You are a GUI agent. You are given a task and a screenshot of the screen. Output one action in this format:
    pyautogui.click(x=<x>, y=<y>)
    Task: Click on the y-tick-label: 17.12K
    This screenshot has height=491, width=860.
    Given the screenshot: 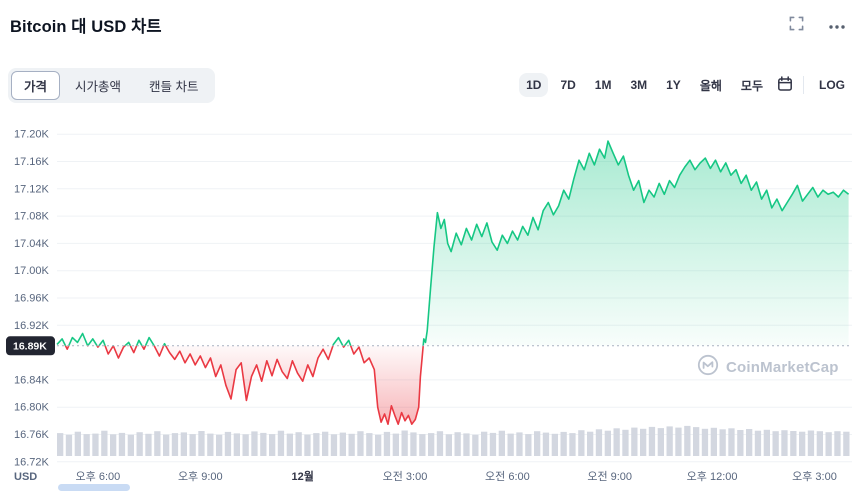 What is the action you would take?
    pyautogui.click(x=32, y=189)
    